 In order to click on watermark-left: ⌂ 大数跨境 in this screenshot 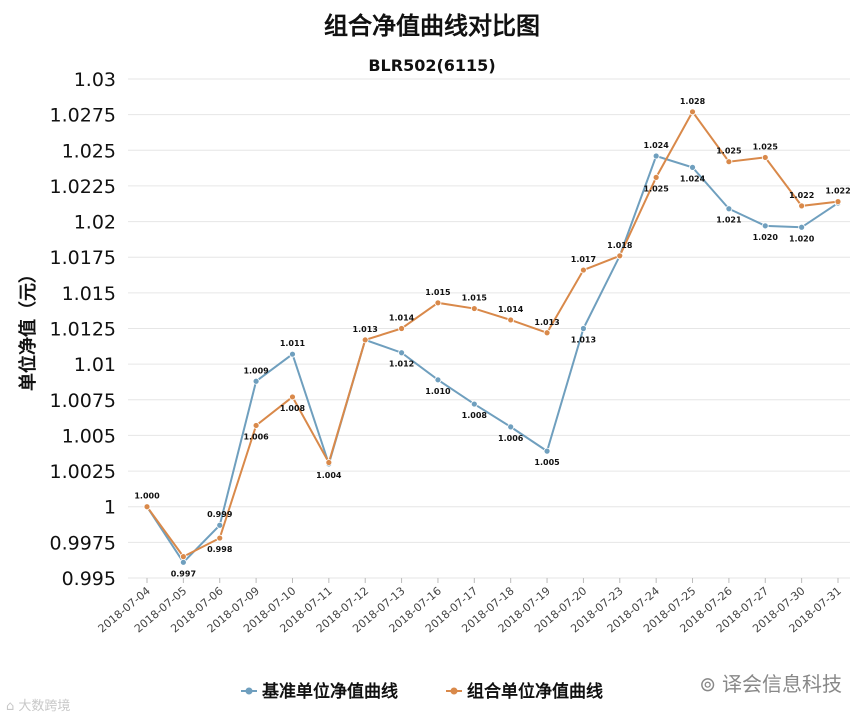, I will do `click(38, 706)`.